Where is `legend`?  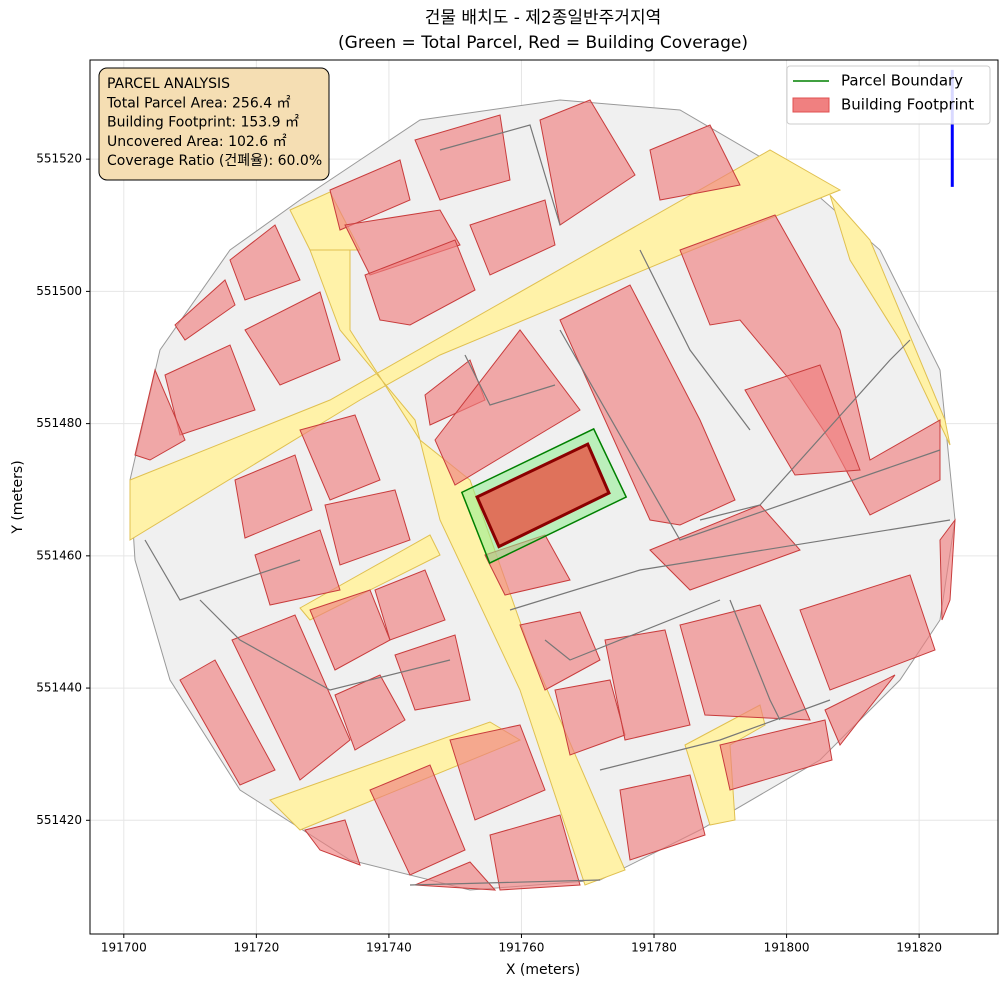
legend is located at coordinates (888, 95).